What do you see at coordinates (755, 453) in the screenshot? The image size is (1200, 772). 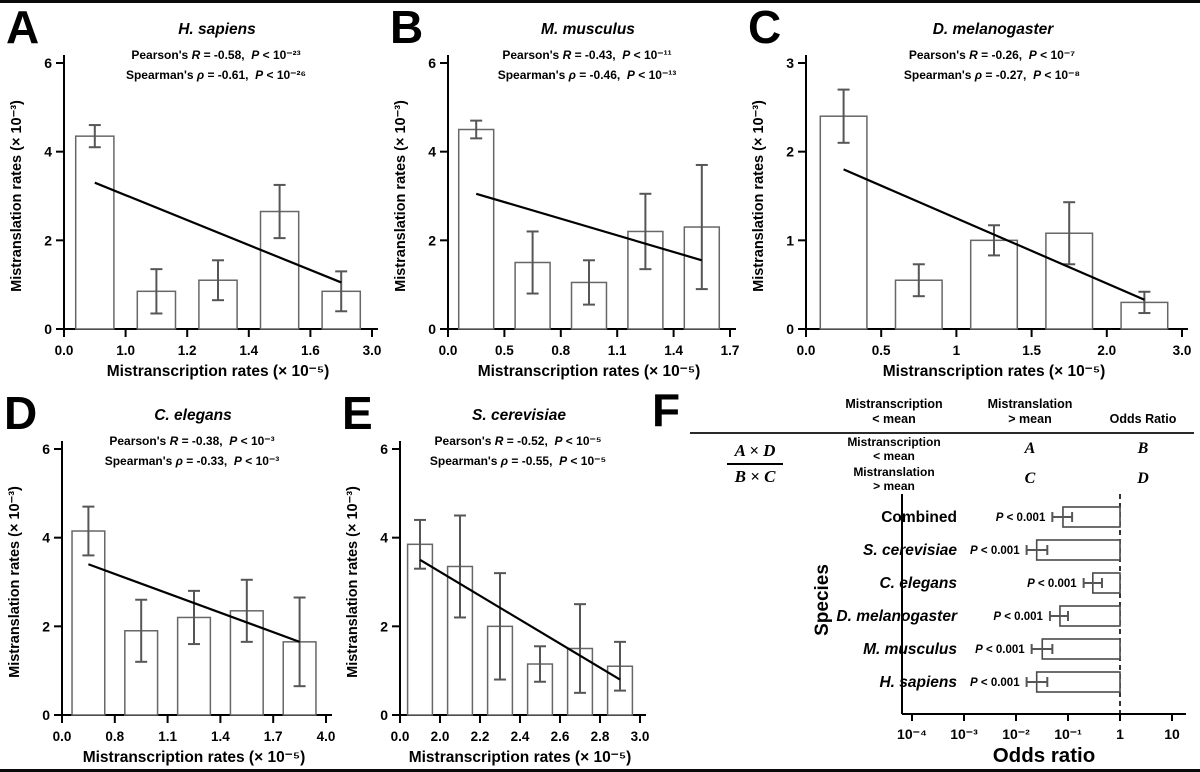 I see `formula-numerator: A × D` at bounding box center [755, 453].